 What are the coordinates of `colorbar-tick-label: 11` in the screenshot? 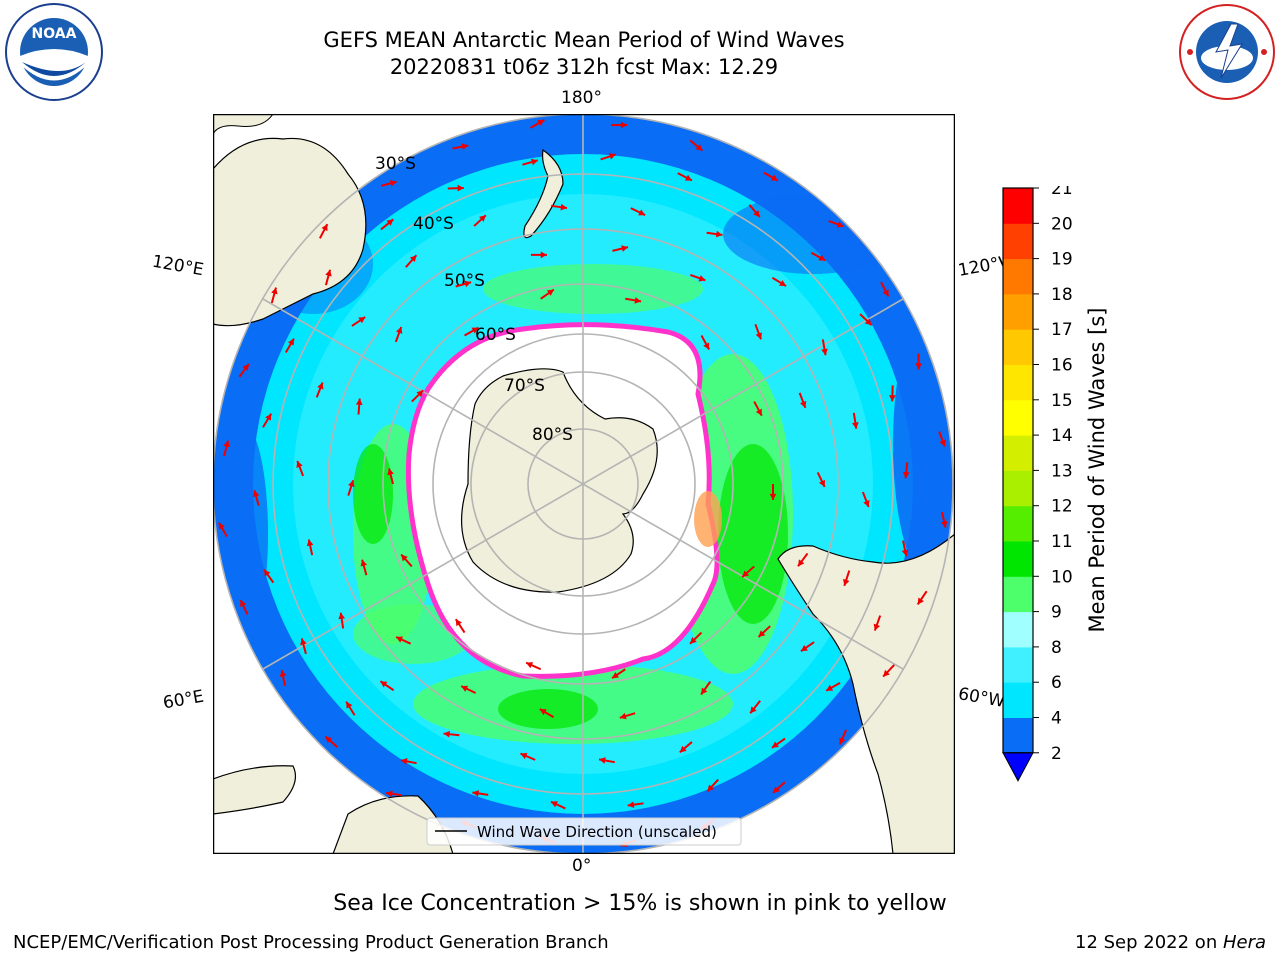 It's located at (1062, 542).